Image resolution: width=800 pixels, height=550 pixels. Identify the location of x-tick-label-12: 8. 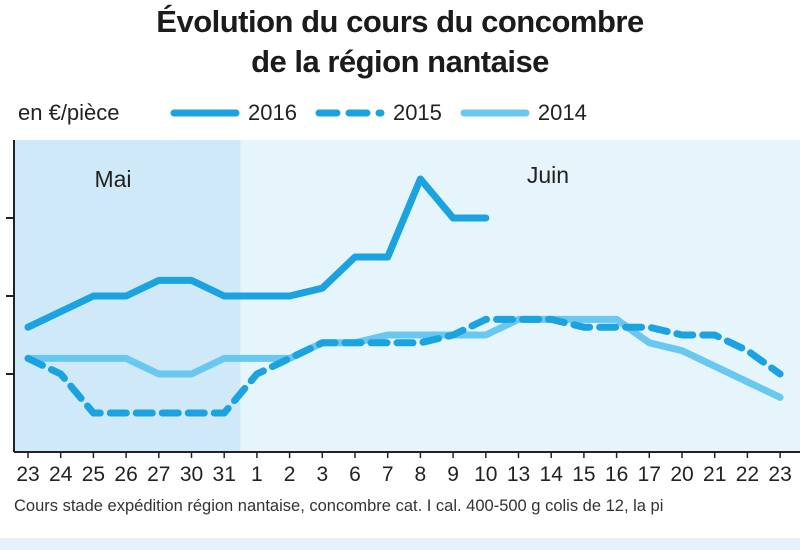
(421, 474).